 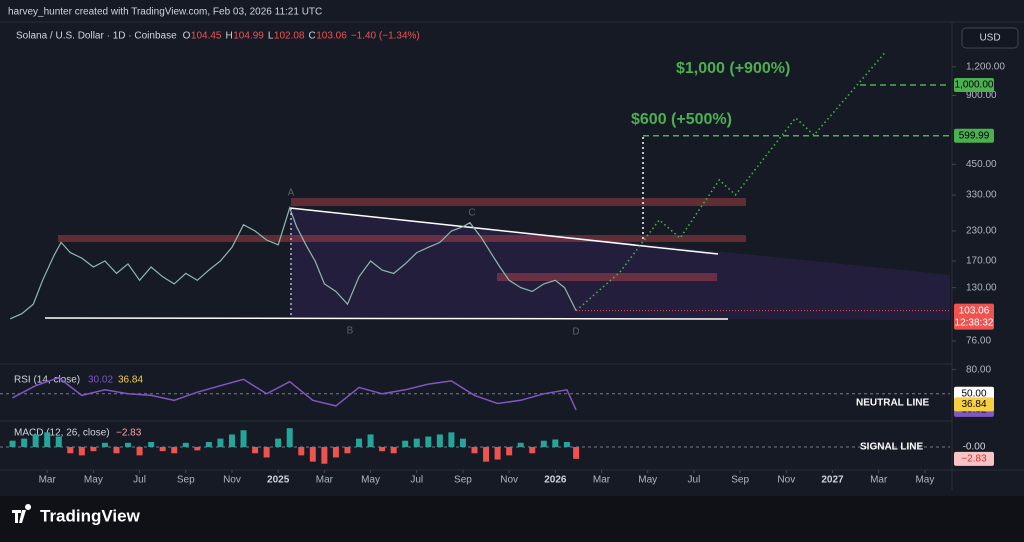 What do you see at coordinates (62, 433) in the screenshot?
I see `pane-title: MACD (12, 26, close)` at bounding box center [62, 433].